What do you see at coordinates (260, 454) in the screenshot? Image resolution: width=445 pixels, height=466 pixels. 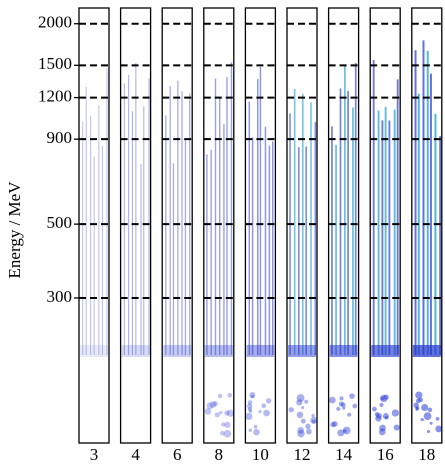 I see `panel-label: 10` at bounding box center [260, 454].